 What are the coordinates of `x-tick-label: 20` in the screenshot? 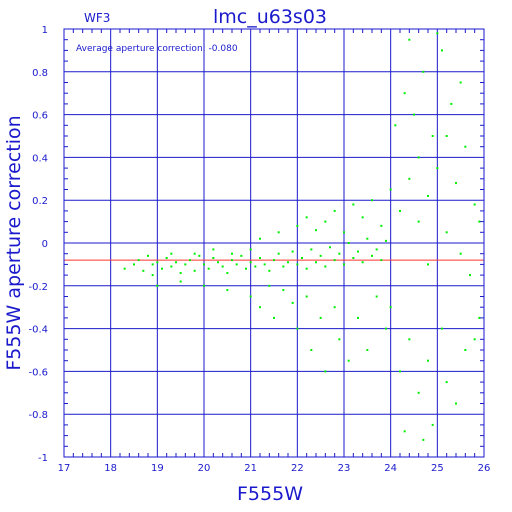 It's located at (204, 468).